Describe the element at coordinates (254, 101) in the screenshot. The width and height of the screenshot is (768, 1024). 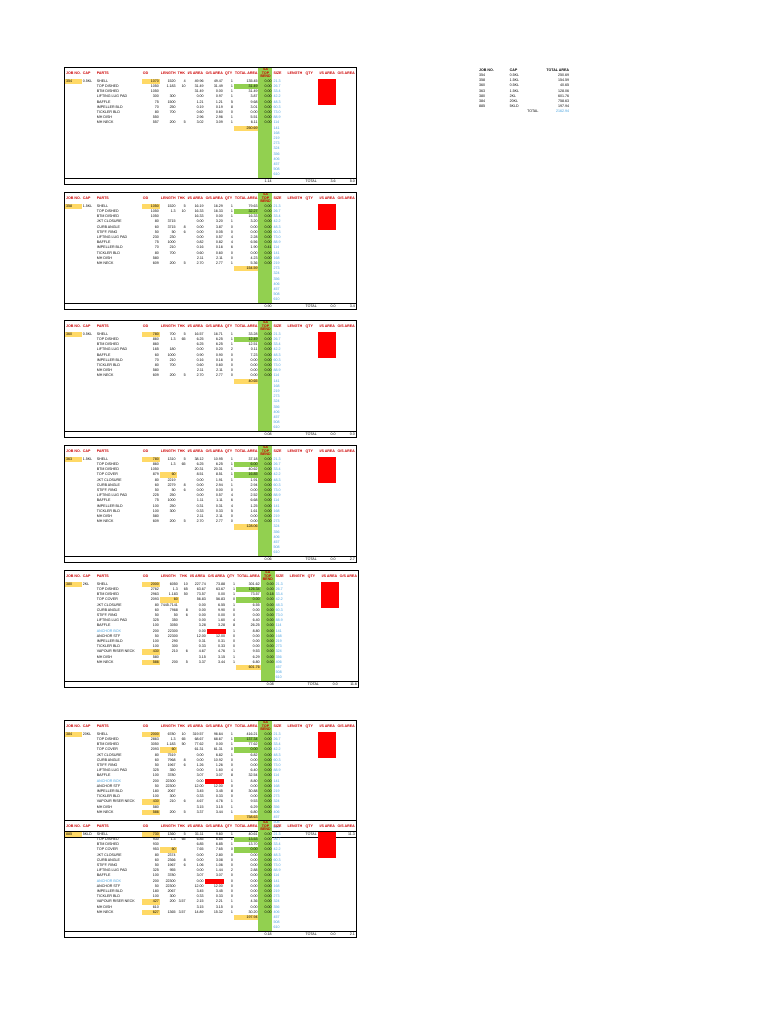
I see `total-area: 9.68` at that location.